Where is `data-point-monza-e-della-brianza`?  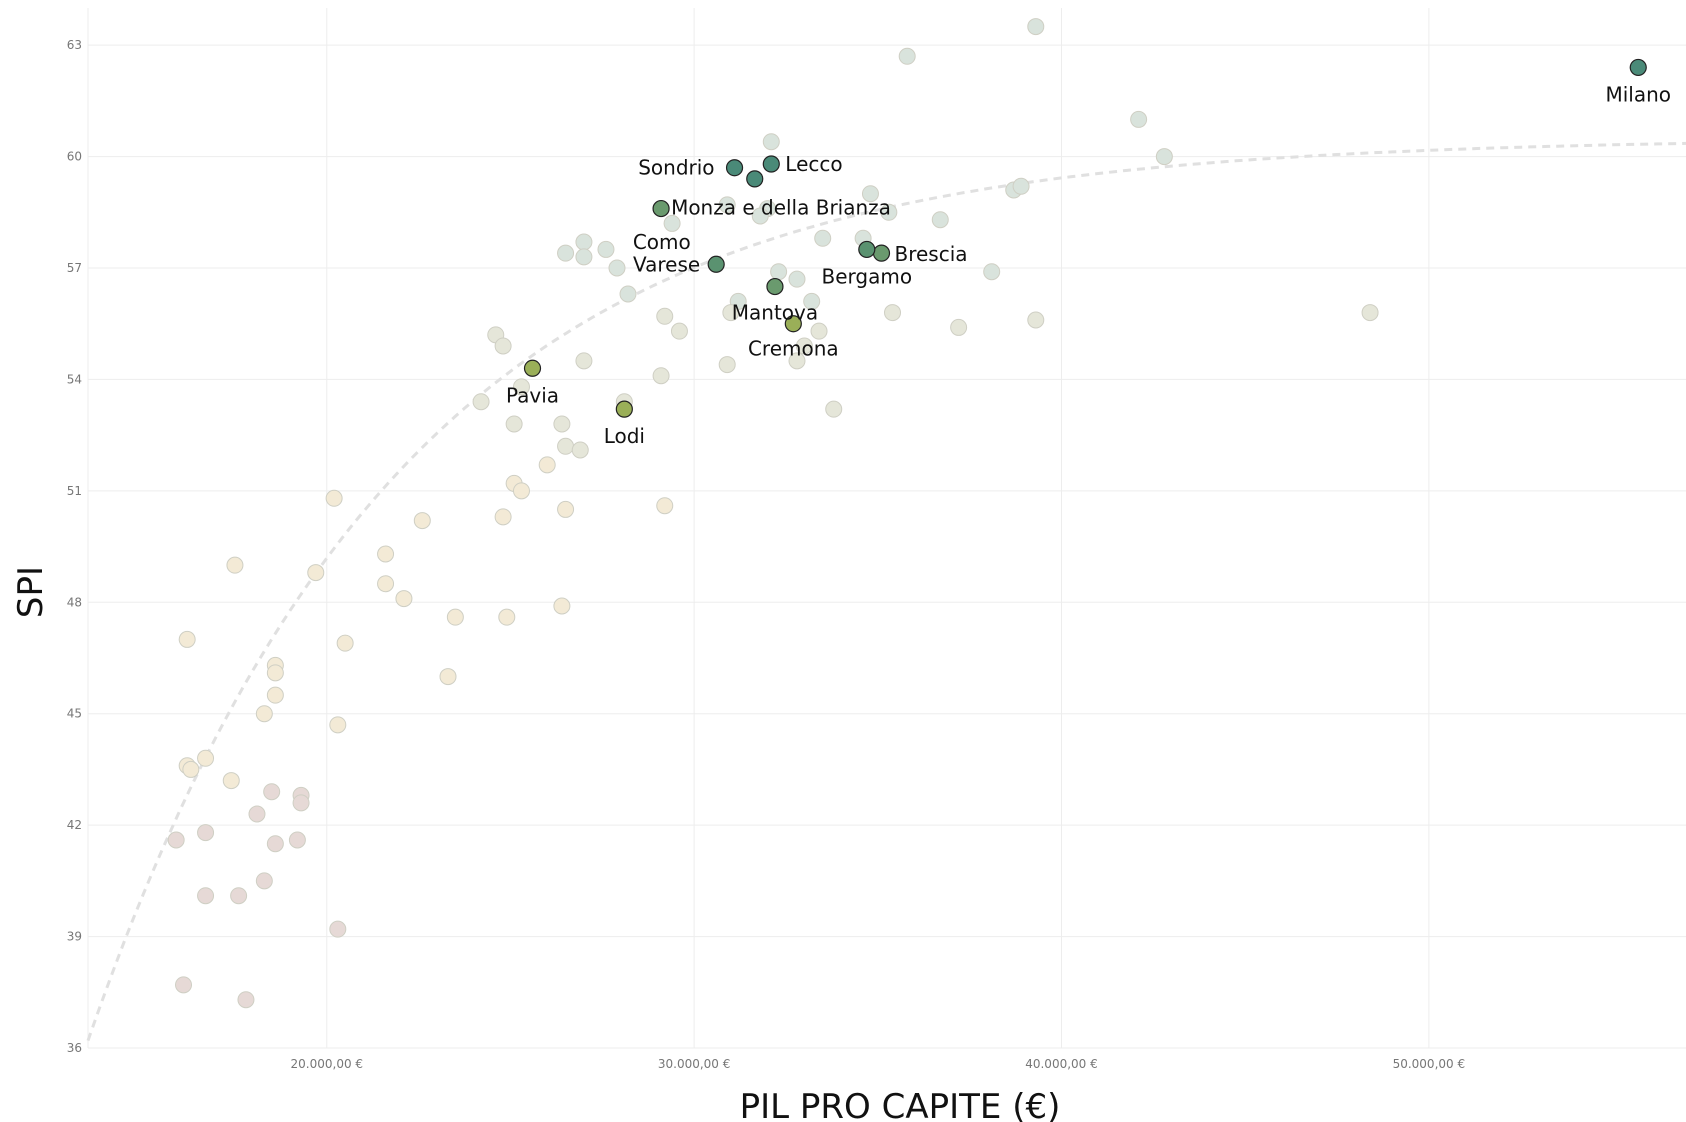 data-point-monza-e-della-brianza is located at coordinates (661, 209).